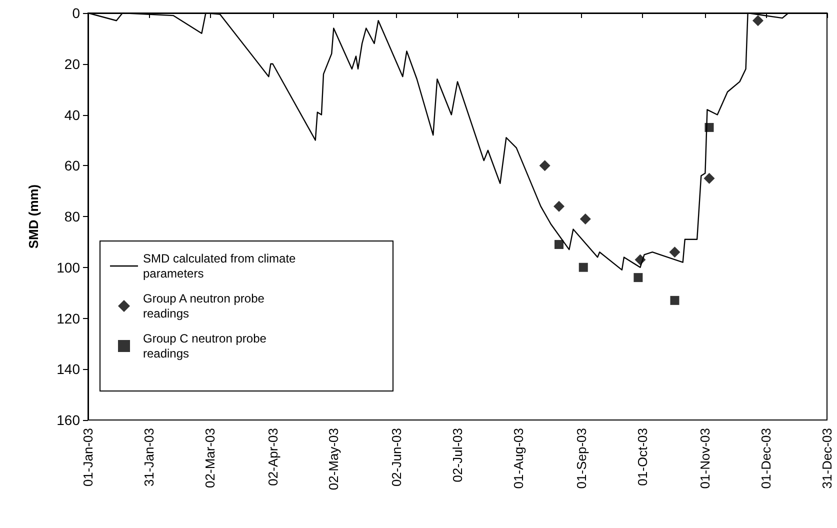  What do you see at coordinates (72, 166) in the screenshot?
I see `y-tick-label: 60` at bounding box center [72, 166].